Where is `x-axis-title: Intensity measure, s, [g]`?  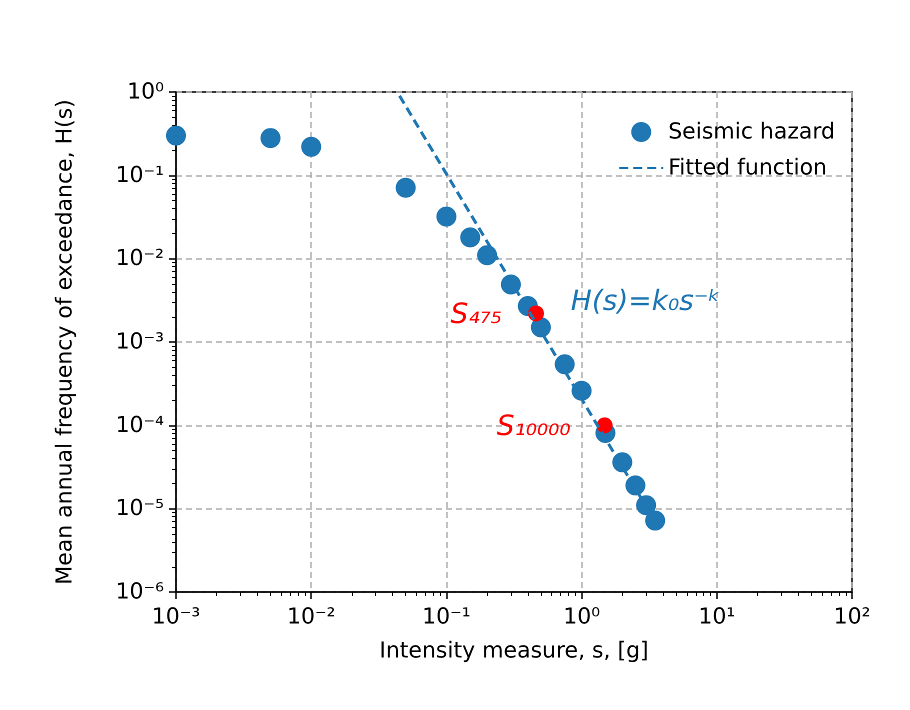 x-axis-title: Intensity measure, s, [g] is located at coordinates (514, 651).